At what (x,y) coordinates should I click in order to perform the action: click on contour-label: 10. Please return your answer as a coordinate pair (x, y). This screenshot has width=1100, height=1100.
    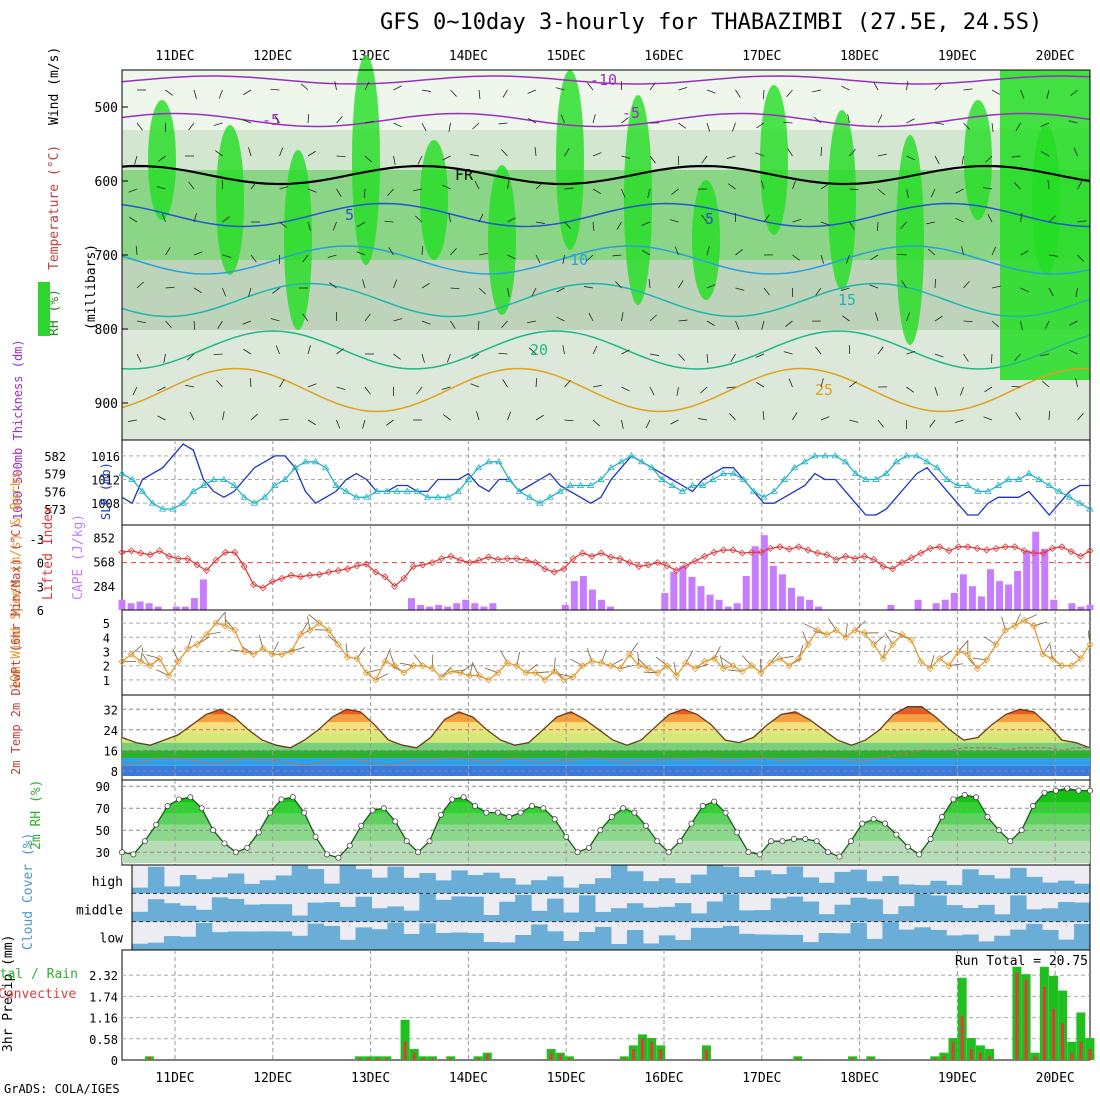
    Looking at the image, I should click on (579, 260).